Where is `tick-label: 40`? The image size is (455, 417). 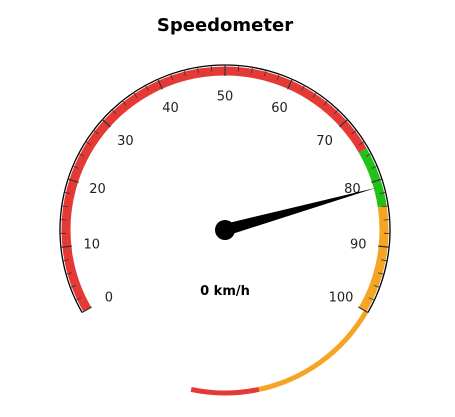
tick-label: 40 is located at coordinates (170, 108).